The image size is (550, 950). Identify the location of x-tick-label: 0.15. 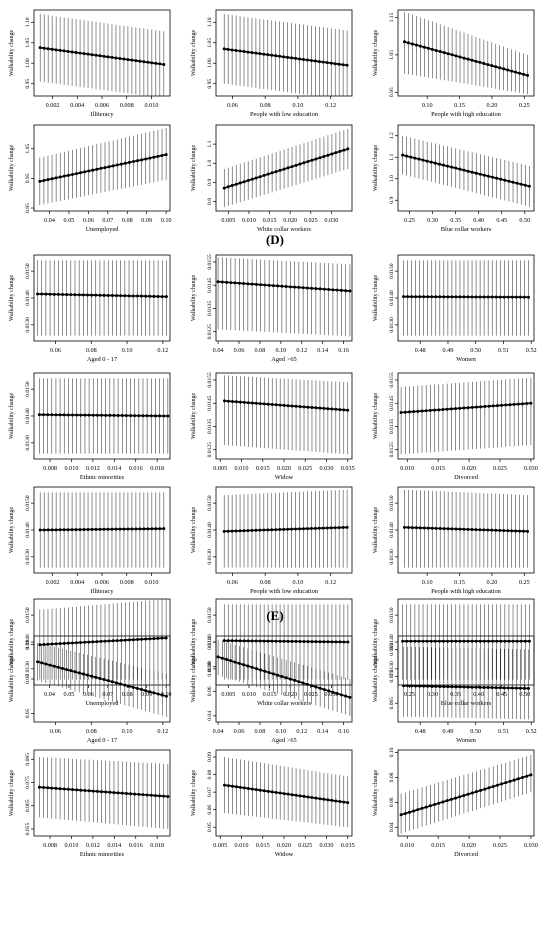
(459, 105).